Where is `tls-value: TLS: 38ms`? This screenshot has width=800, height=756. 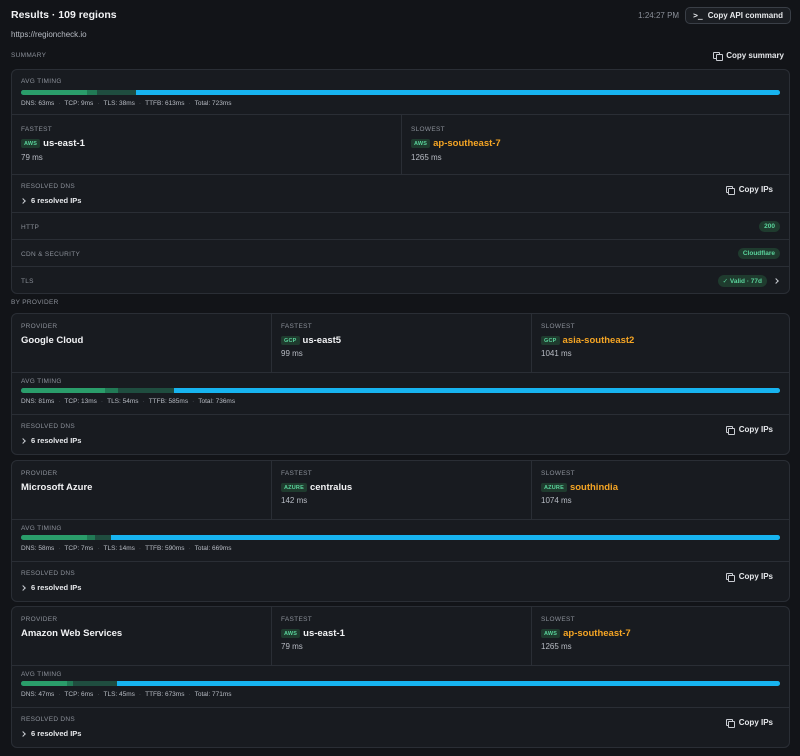
tls-value: TLS: 38ms is located at coordinates (119, 103).